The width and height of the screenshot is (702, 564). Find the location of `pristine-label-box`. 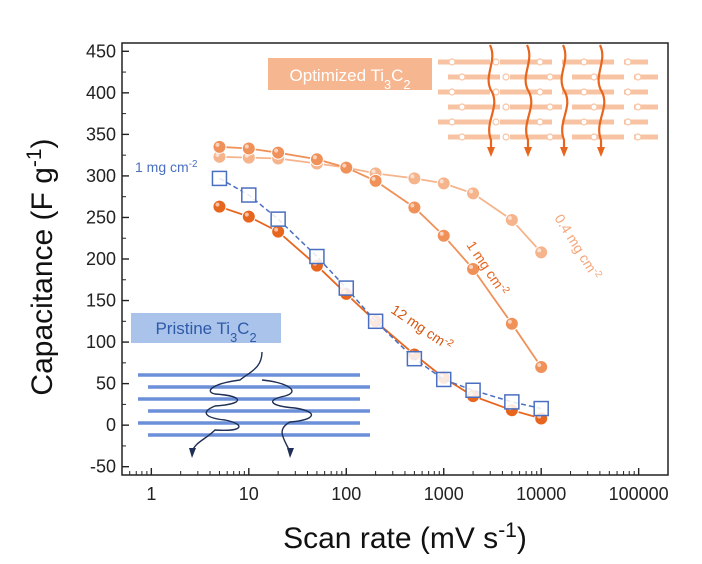

pristine-label-box is located at coordinates (206, 328).